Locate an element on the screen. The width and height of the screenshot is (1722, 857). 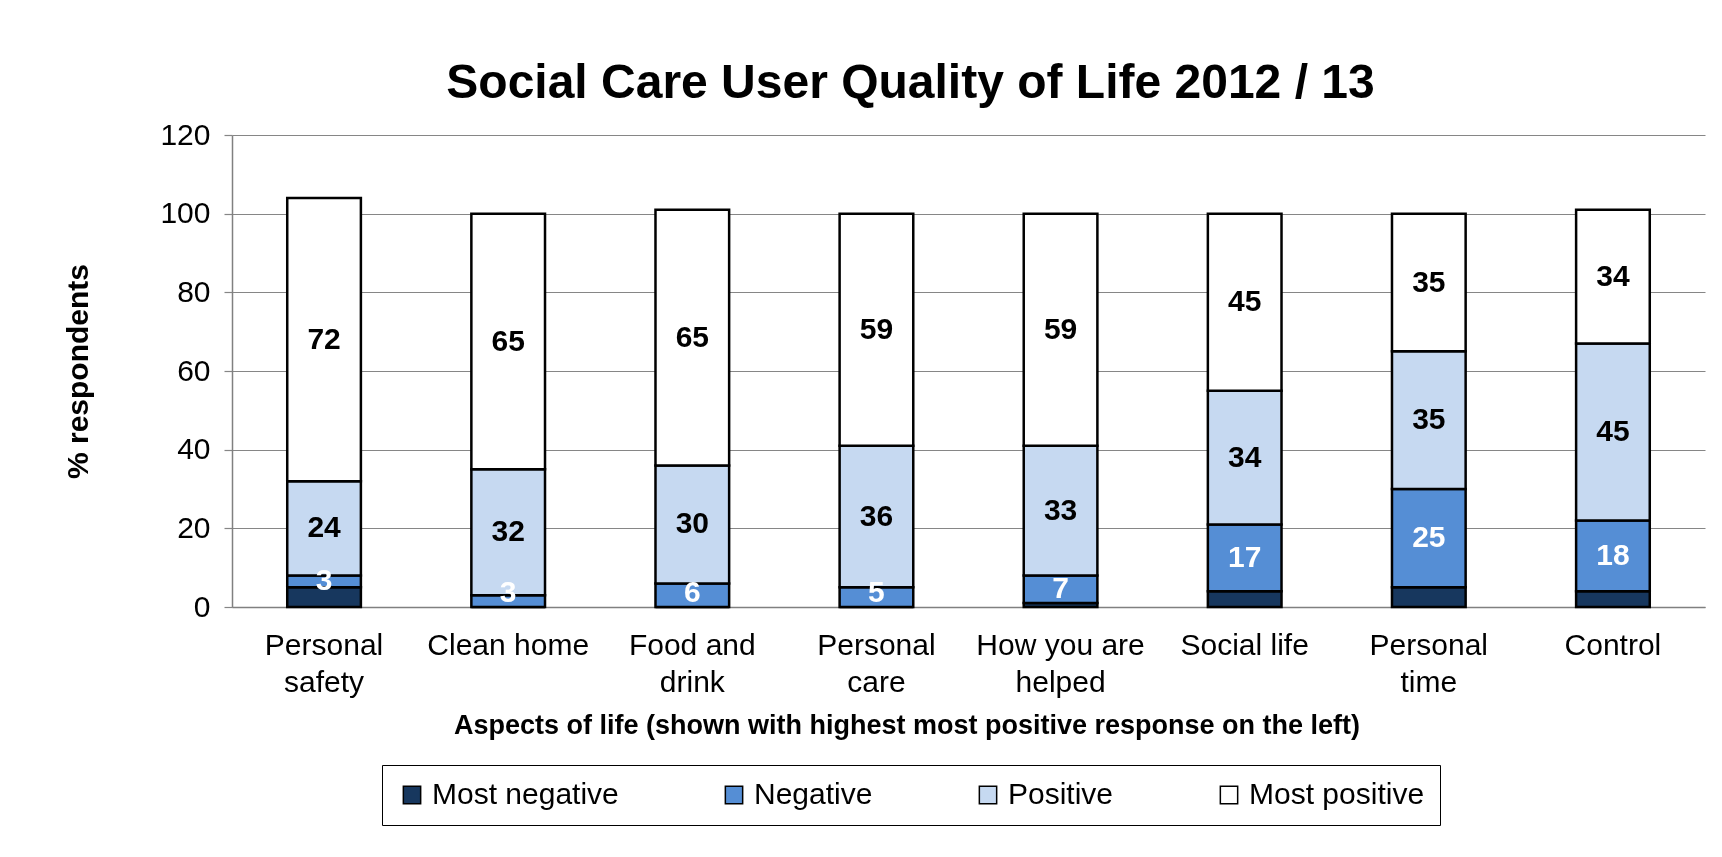
data-label: 33 is located at coordinates (1060, 509).